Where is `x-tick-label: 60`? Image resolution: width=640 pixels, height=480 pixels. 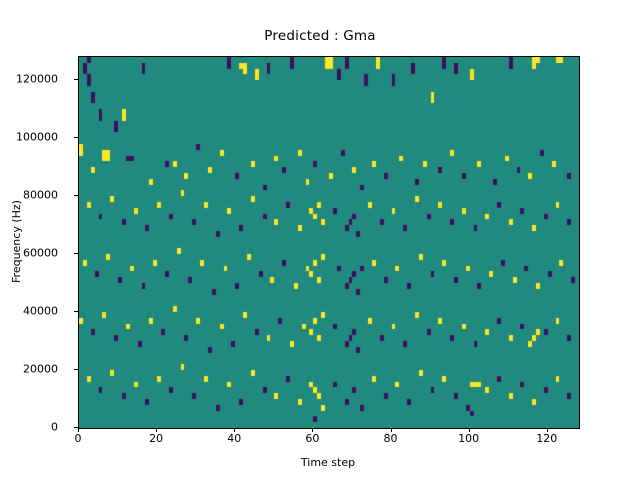 x-tick-label: 60 is located at coordinates (312, 438).